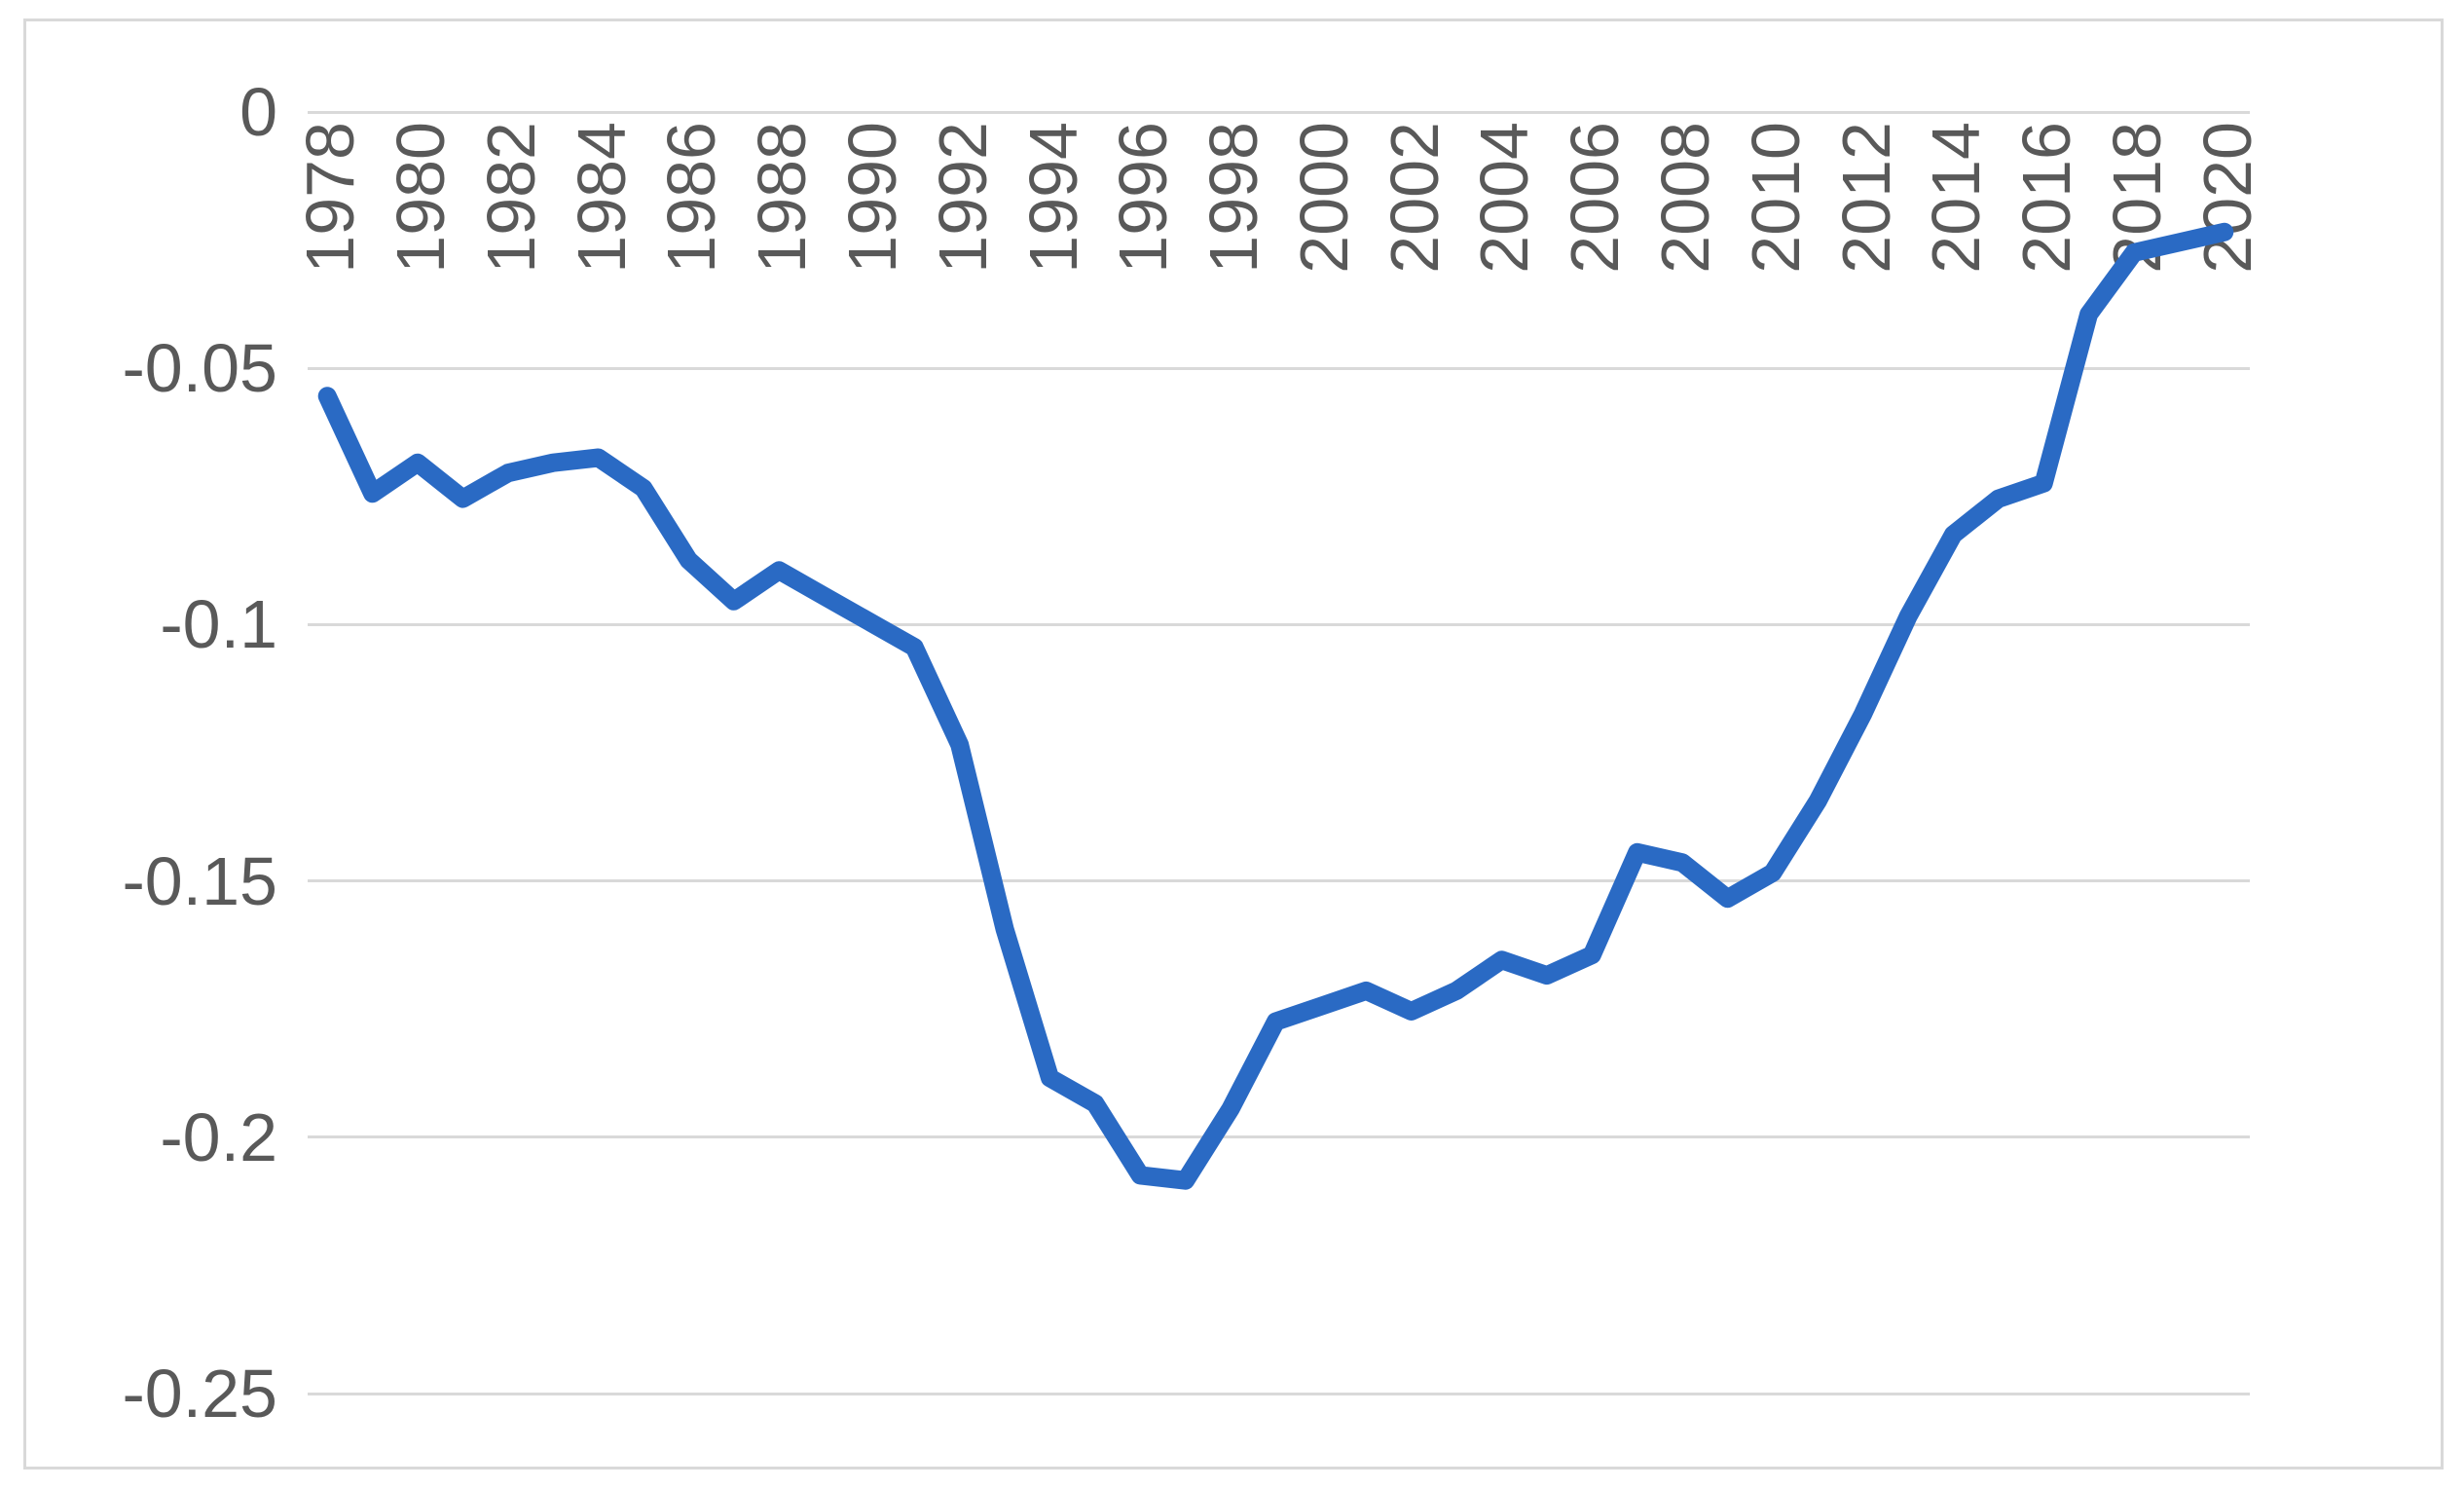 This screenshot has height=1488, width=2464. What do you see at coordinates (219, 624) in the screenshot?
I see `y-axis-tick-label: -0.1` at bounding box center [219, 624].